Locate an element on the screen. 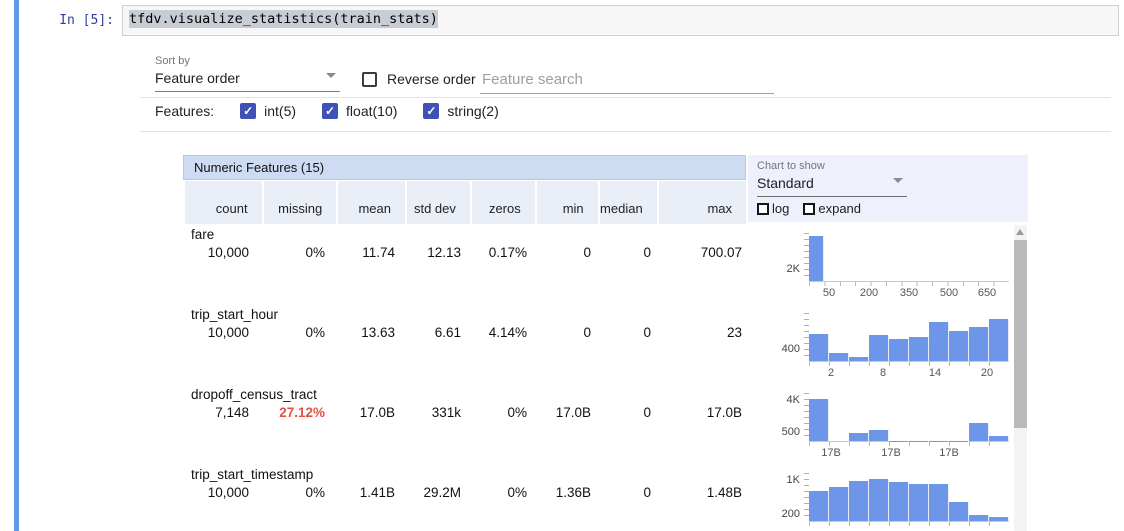 This screenshot has width=1124, height=531. feature-type-filter-int: ✓ int(5) is located at coordinates (268, 111).